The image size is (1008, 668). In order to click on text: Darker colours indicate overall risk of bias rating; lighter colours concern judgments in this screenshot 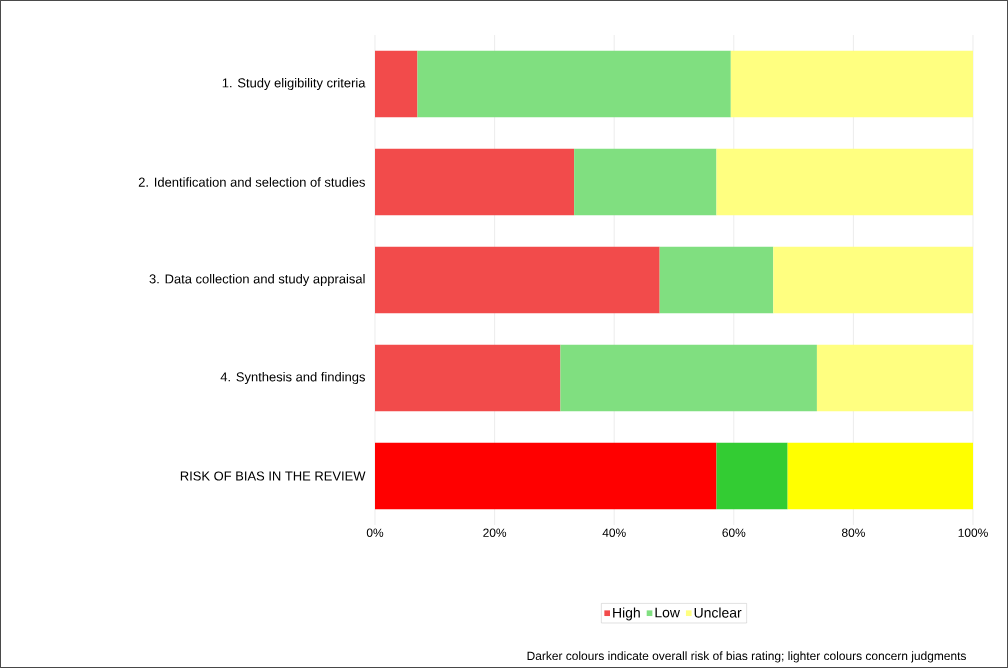, I will do `click(746, 657)`.